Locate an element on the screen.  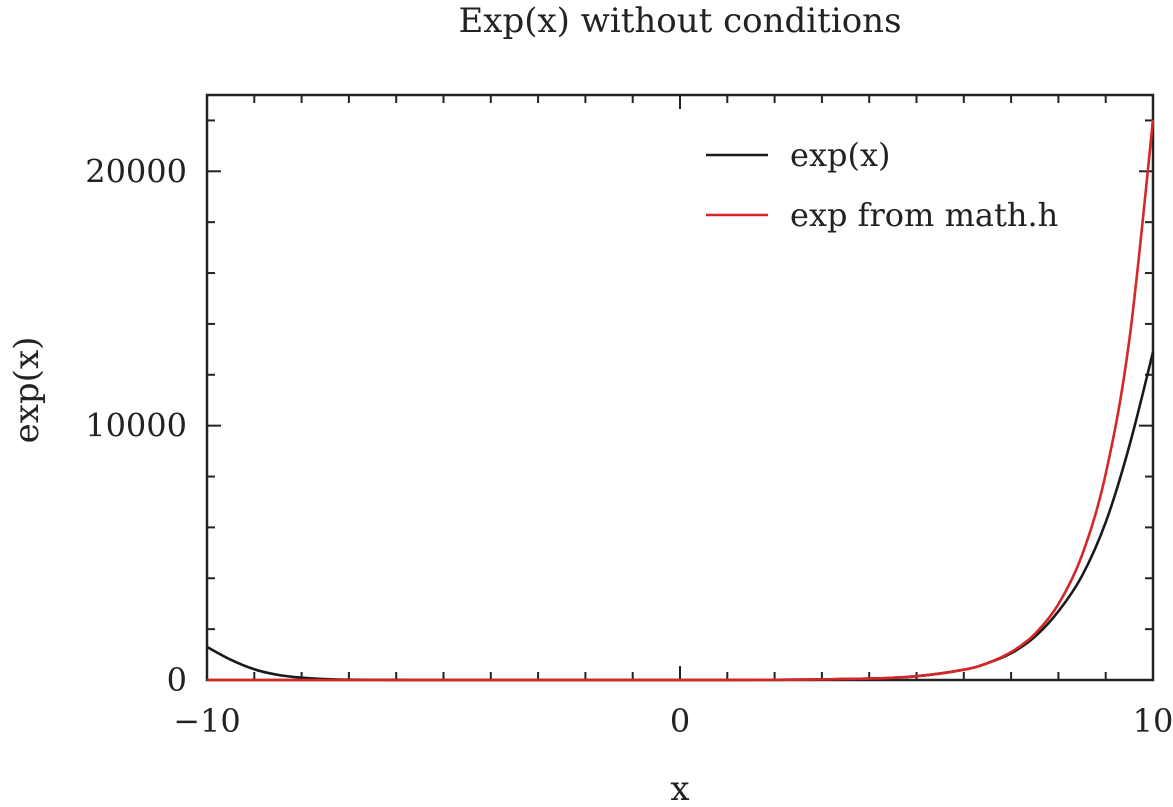
legend-label-1: exp(x) is located at coordinates (840, 155).